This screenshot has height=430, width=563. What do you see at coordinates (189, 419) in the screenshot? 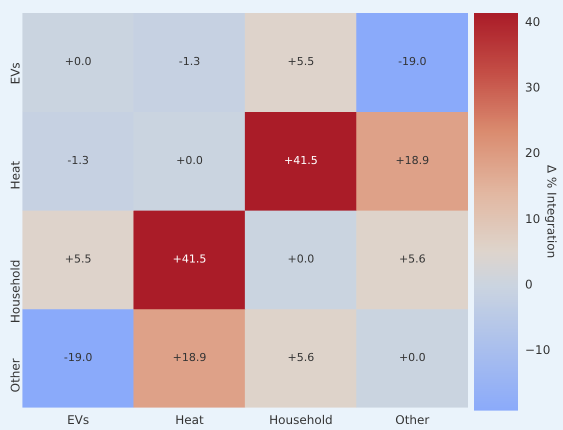
I see `x-tick-label: Heat` at bounding box center [189, 419].